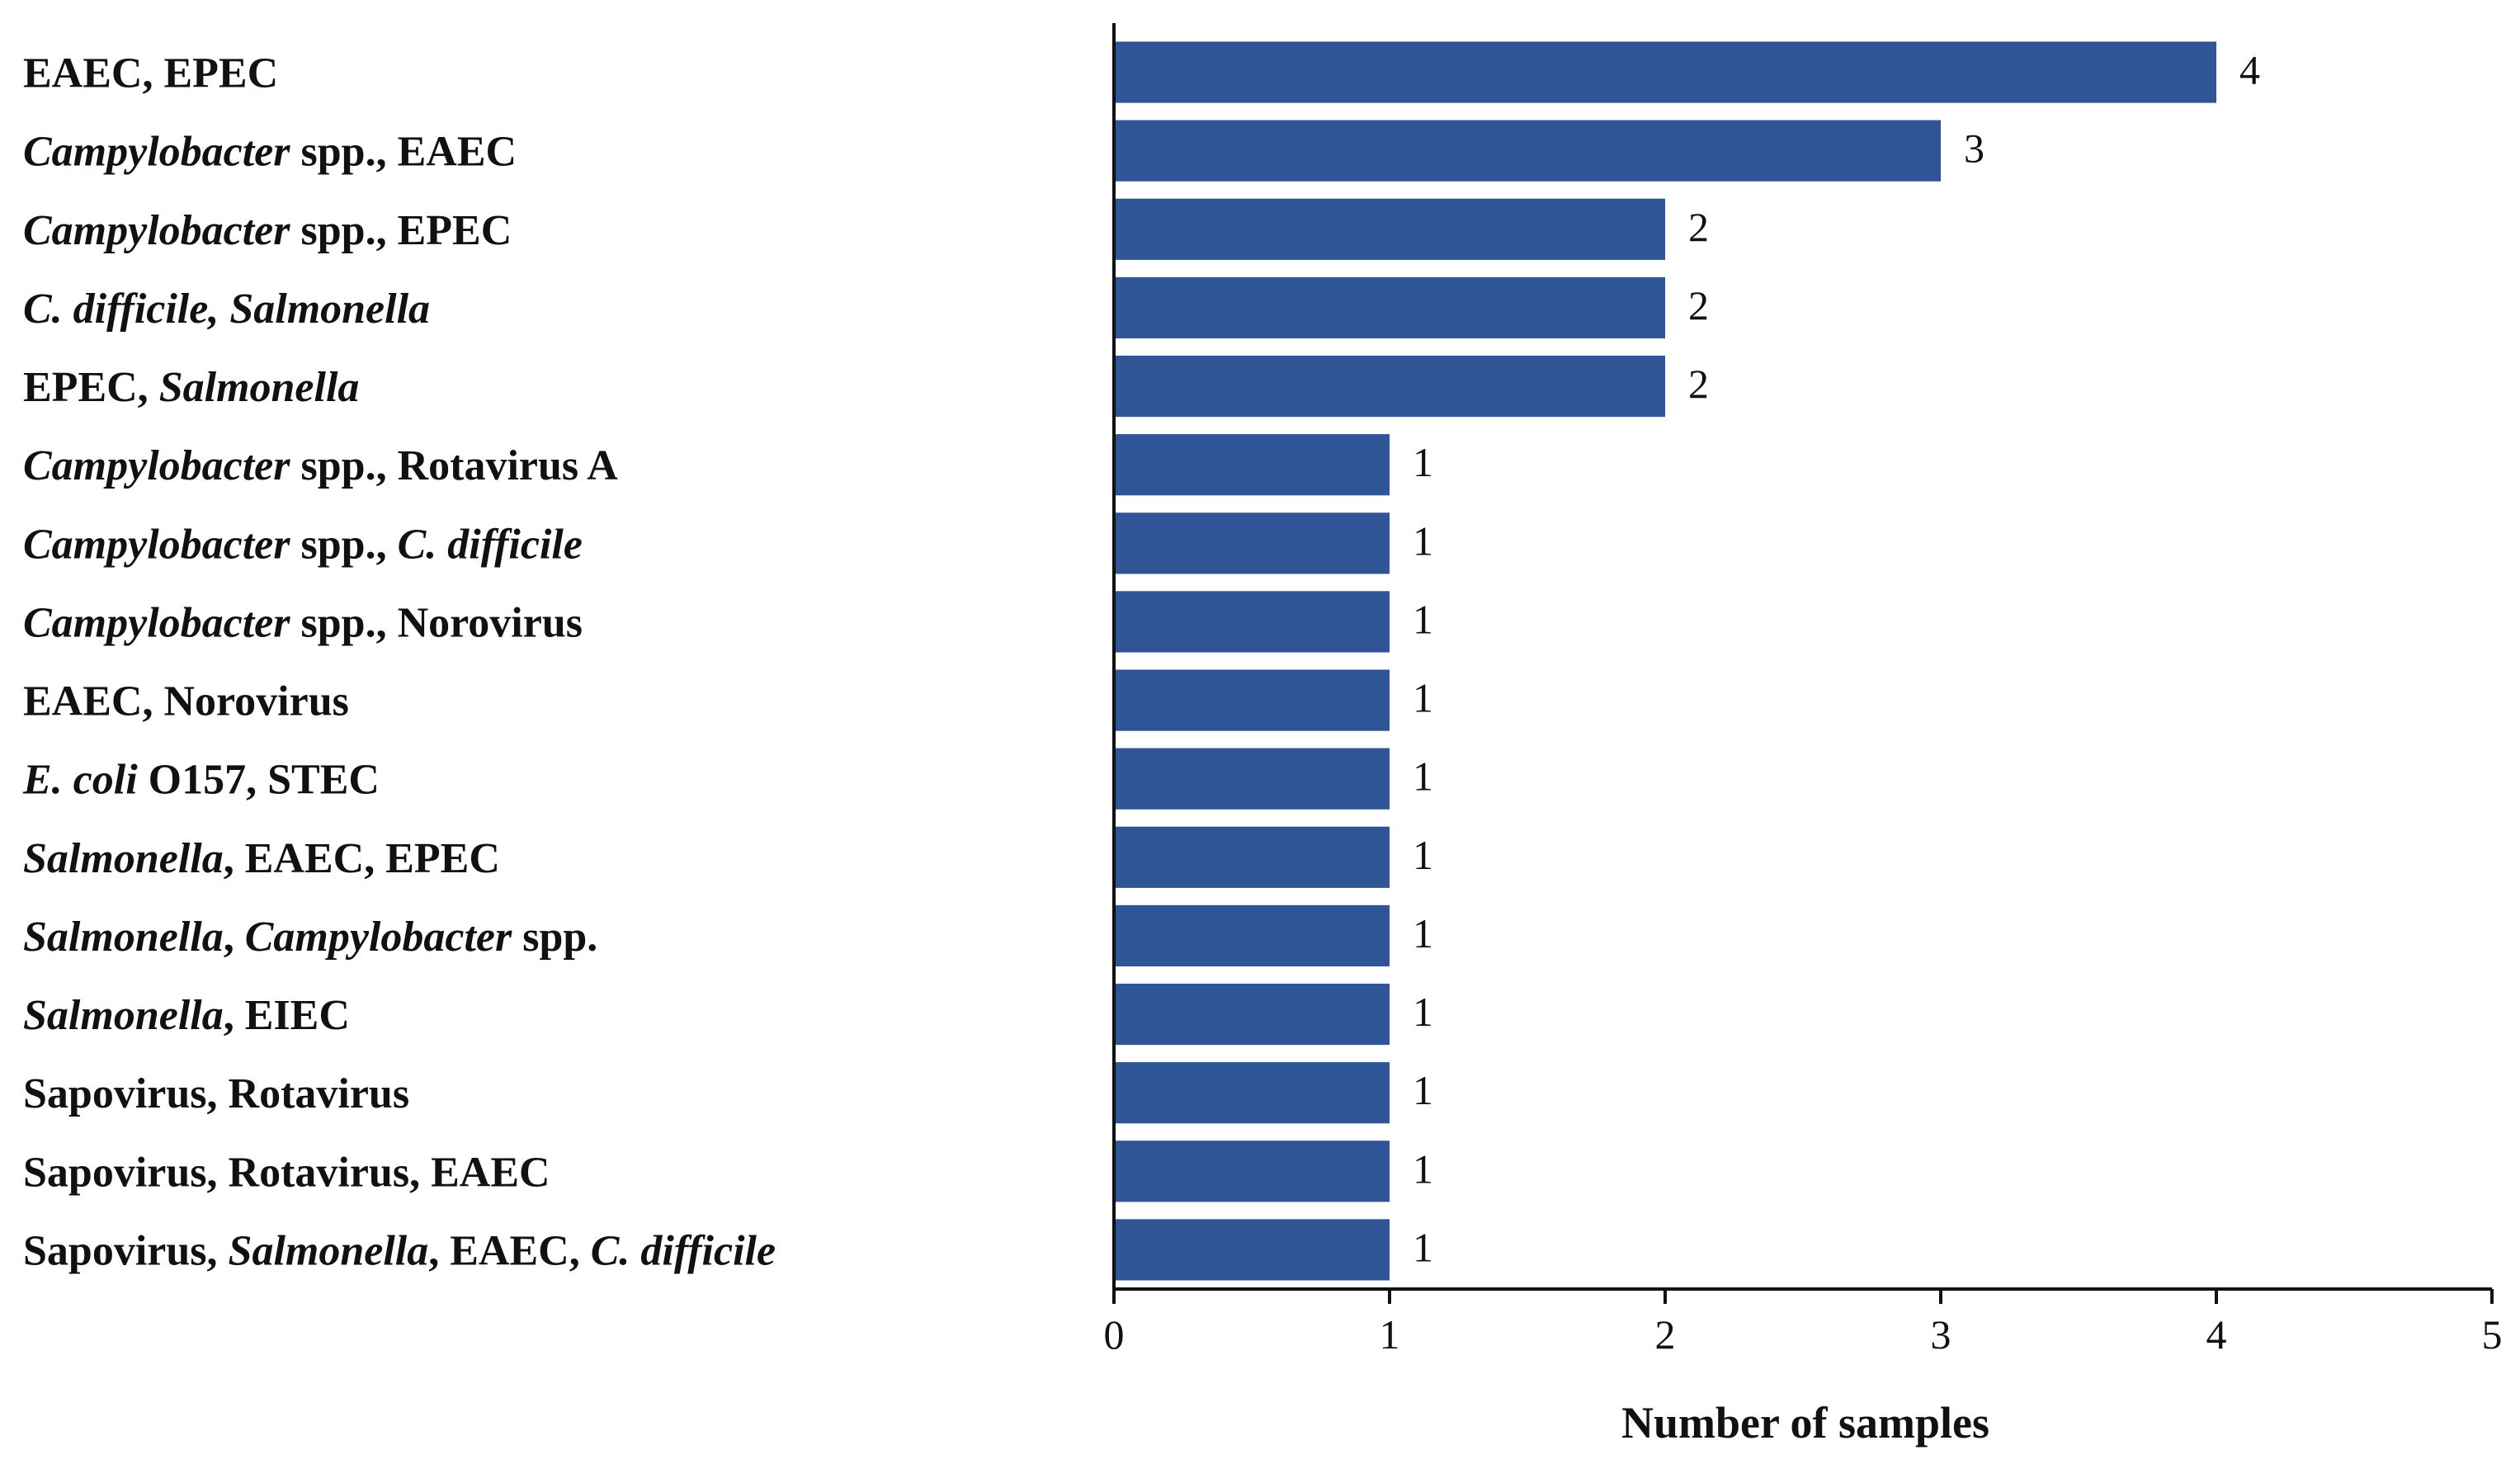  Describe the element at coordinates (1114, 1334) in the screenshot. I see `x-tick-label-0: 0` at that location.